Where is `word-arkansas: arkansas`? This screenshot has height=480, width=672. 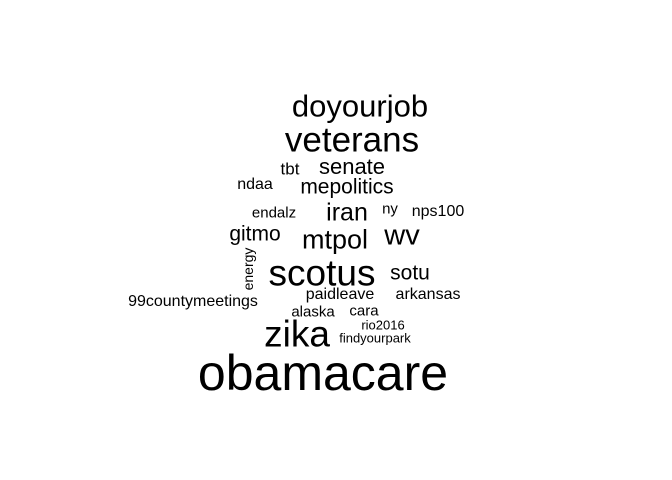 word-arkansas: arkansas is located at coordinates (428, 294).